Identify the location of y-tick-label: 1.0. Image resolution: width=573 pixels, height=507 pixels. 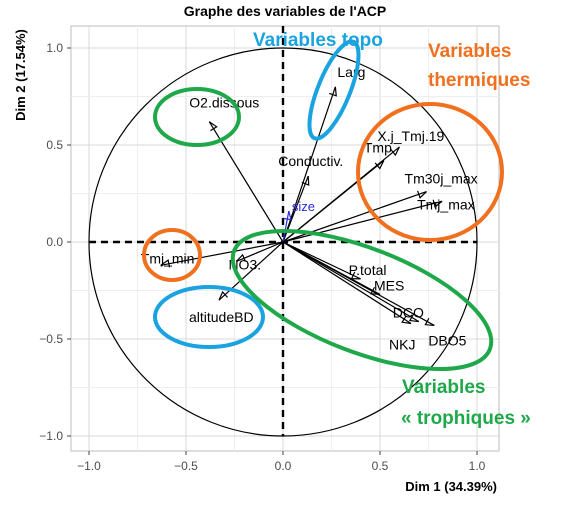
(54, 48).